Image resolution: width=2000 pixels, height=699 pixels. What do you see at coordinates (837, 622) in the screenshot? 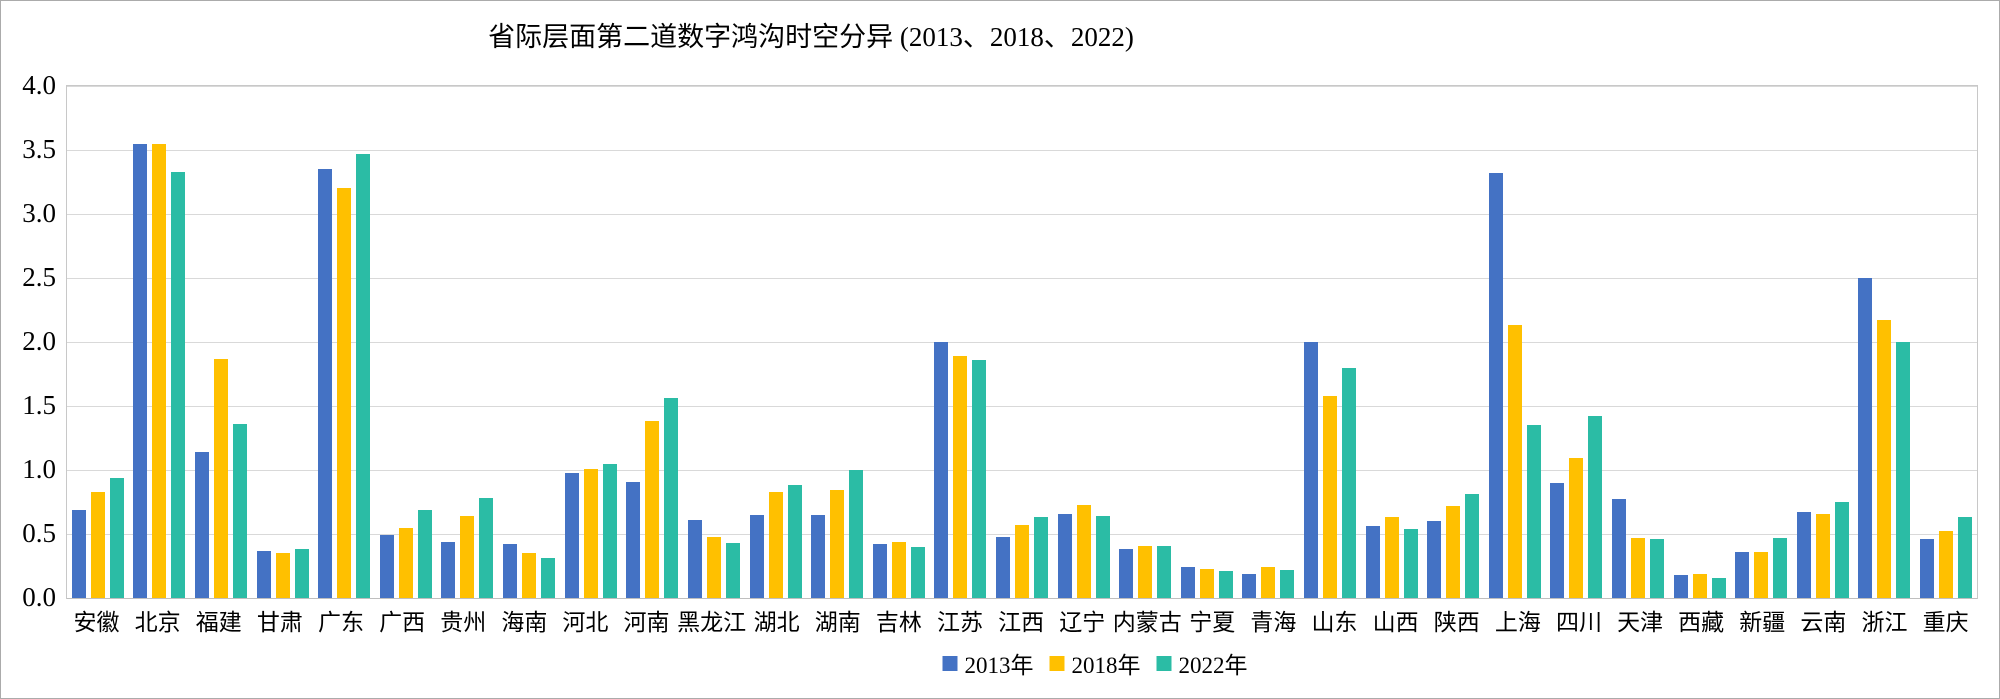
I see `x-axis-label: 湖南` at bounding box center [837, 622].